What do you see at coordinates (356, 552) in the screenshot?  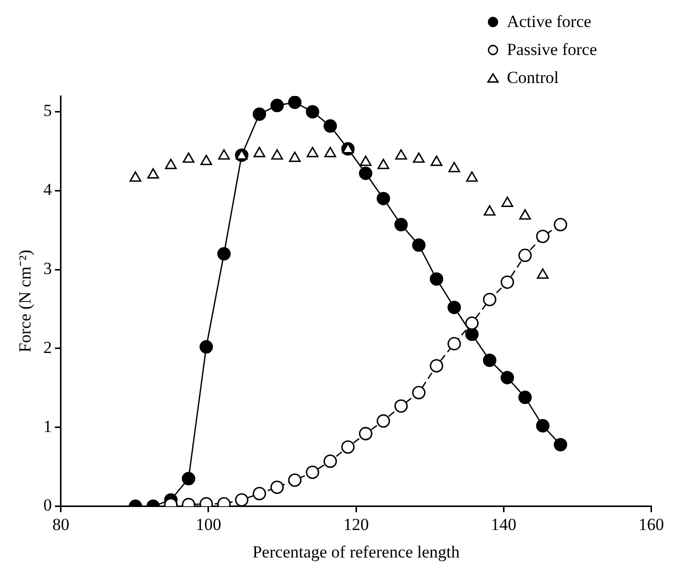 I see `x-axis-title: Percentage of reference length` at bounding box center [356, 552].